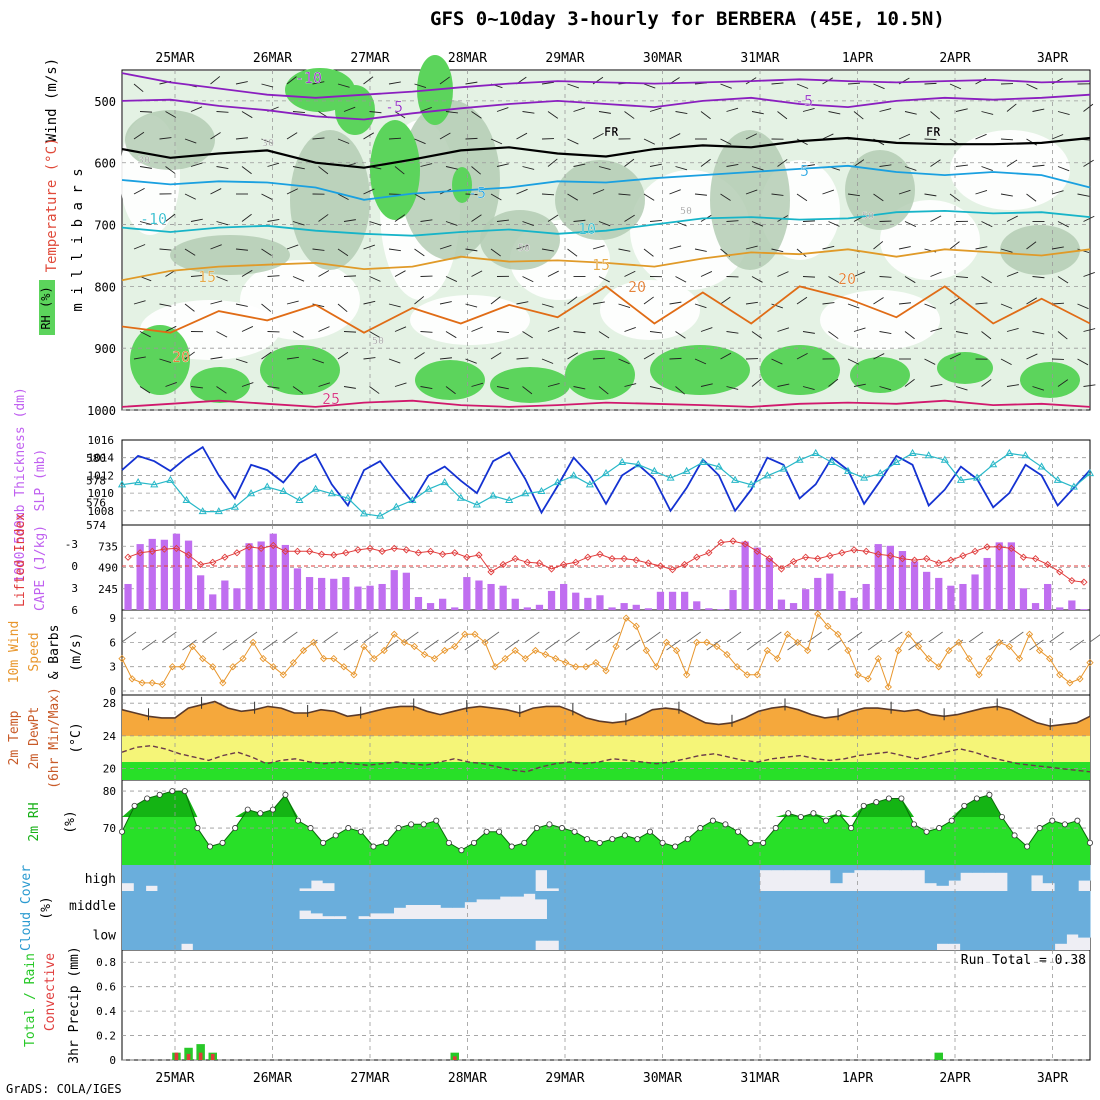  I want to click on y-axis-label: m i l l i b a r s, so click(78, 239).